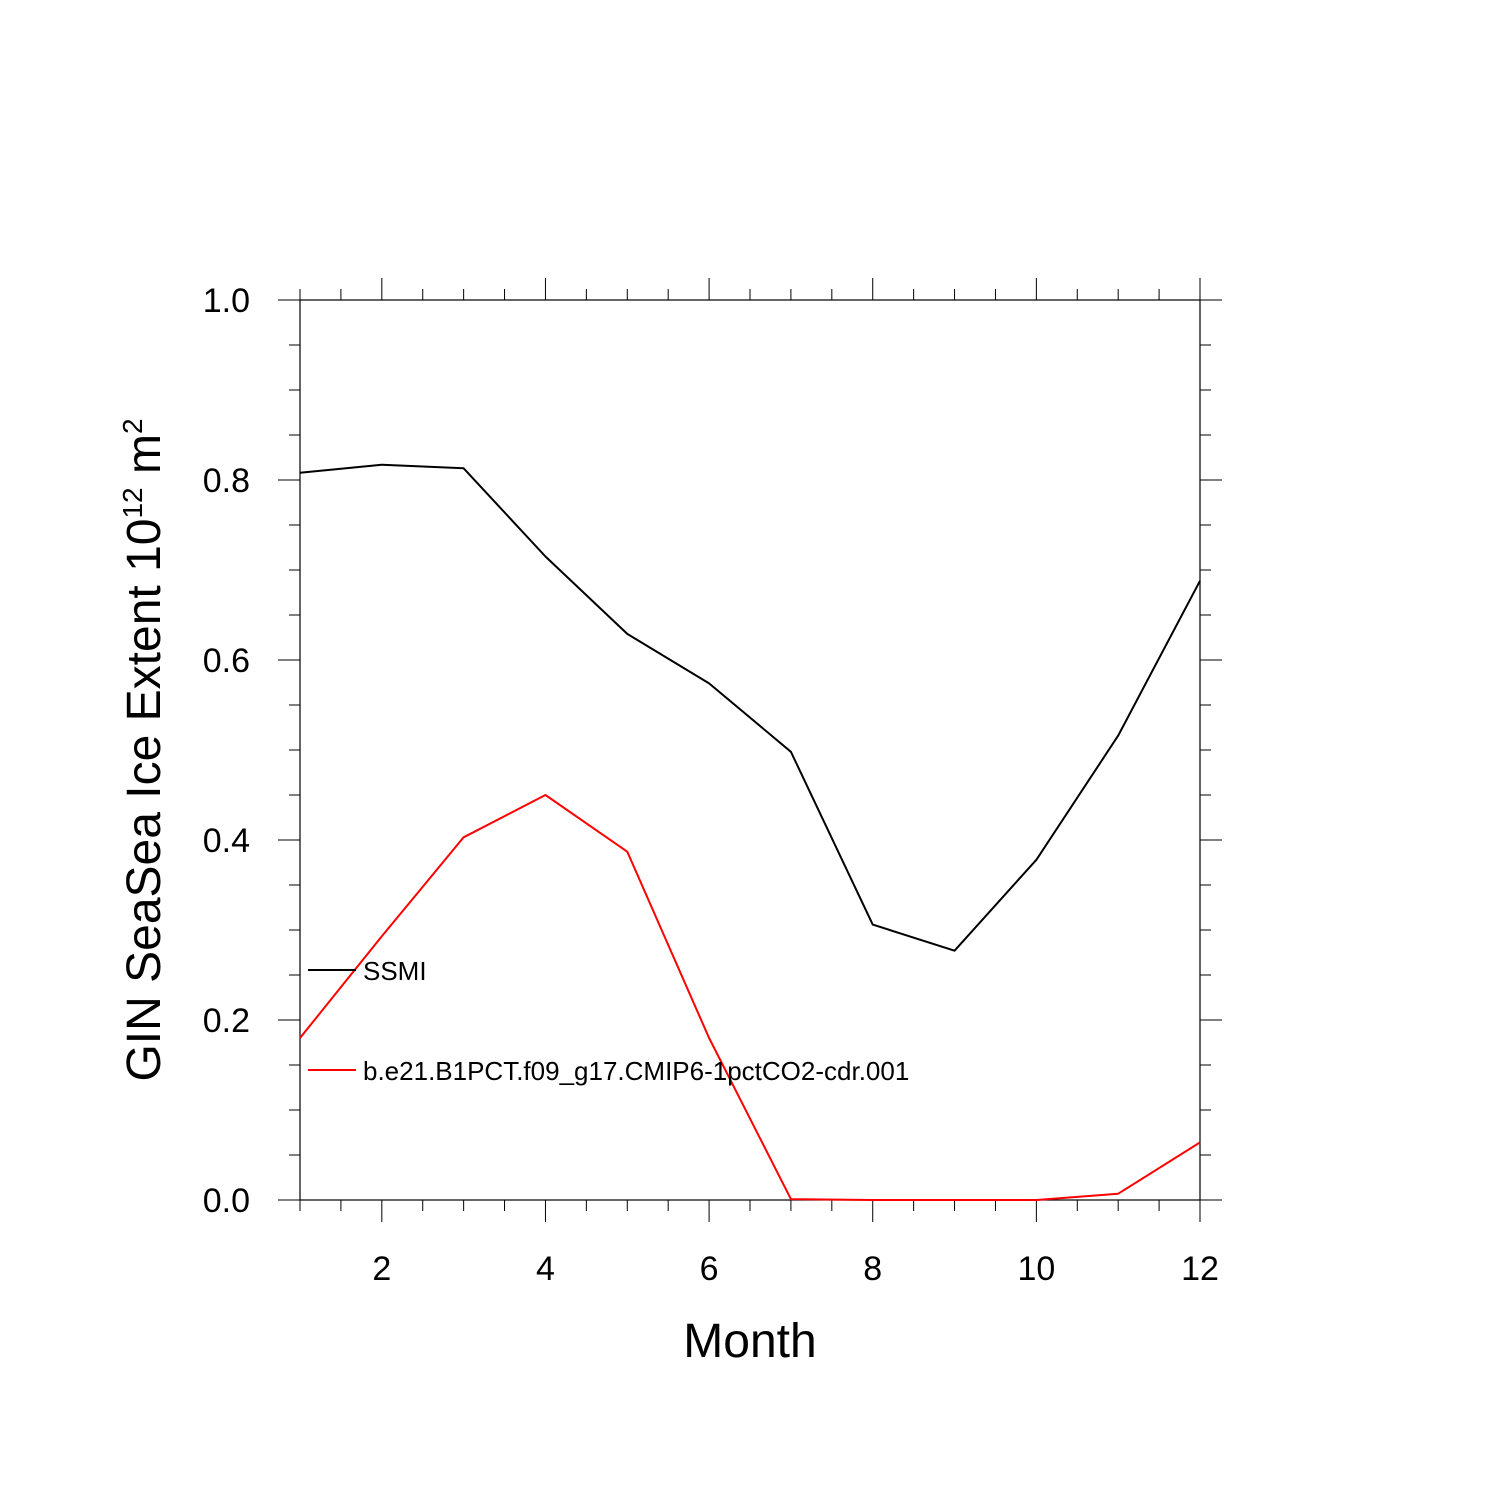  What do you see at coordinates (226, 481) in the screenshot?
I see `y-tick-label: 0.8` at bounding box center [226, 481].